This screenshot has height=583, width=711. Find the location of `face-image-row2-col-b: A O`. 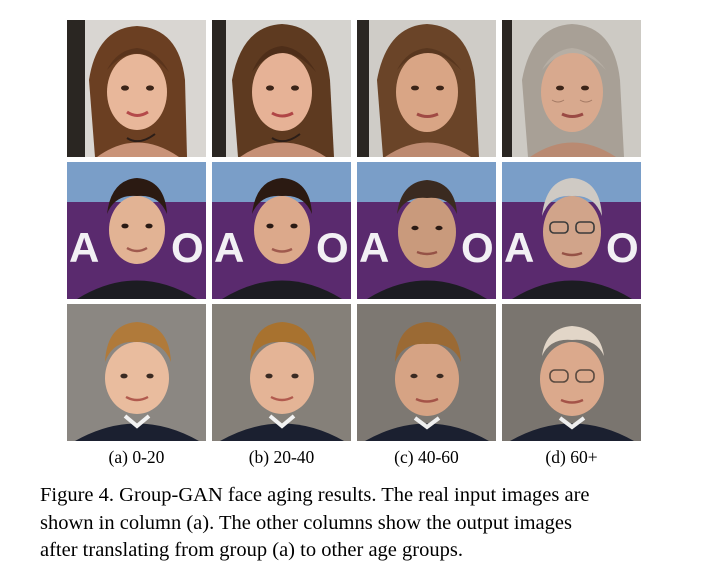

face-image-row2-col-b: A O is located at coordinates (281, 230).